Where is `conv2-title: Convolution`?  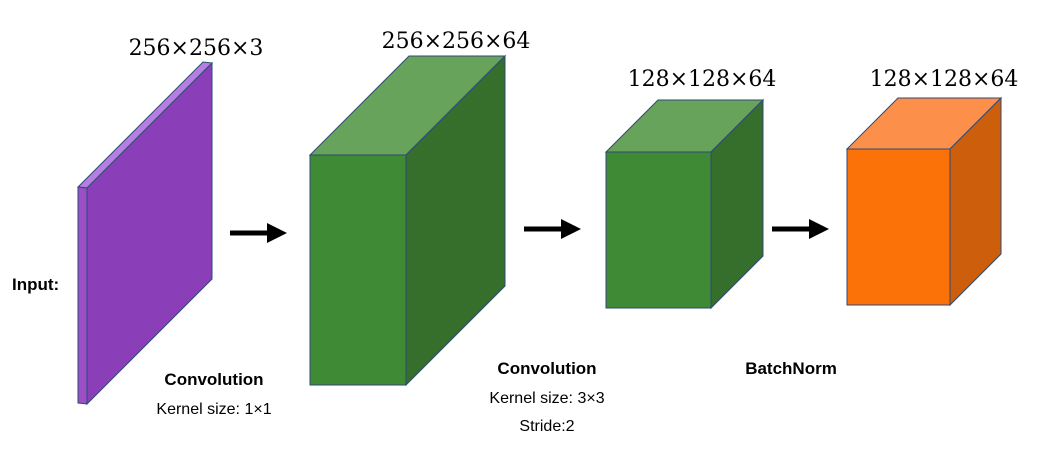 conv2-title: Convolution is located at coordinates (546, 368).